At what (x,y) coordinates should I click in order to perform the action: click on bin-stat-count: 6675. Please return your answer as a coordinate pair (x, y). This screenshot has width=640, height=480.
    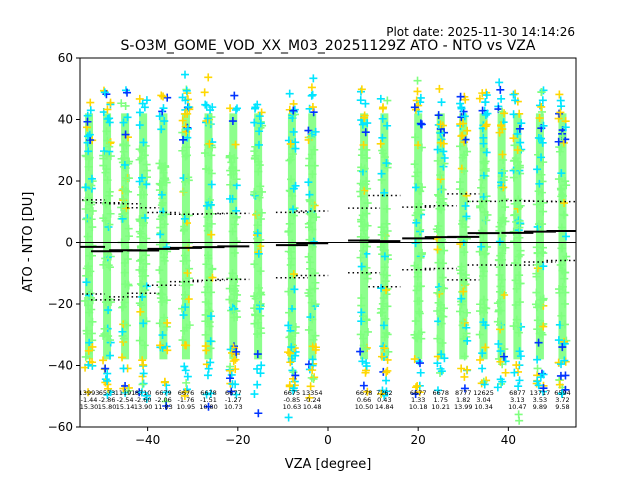
    Looking at the image, I should click on (292, 393).